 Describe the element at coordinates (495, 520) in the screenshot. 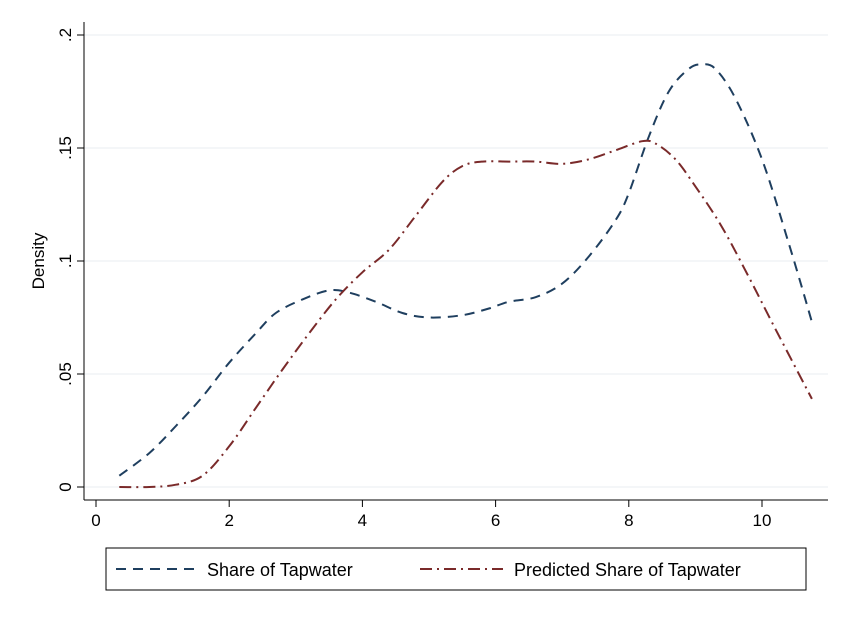

I see `x-tick-label: 6` at that location.